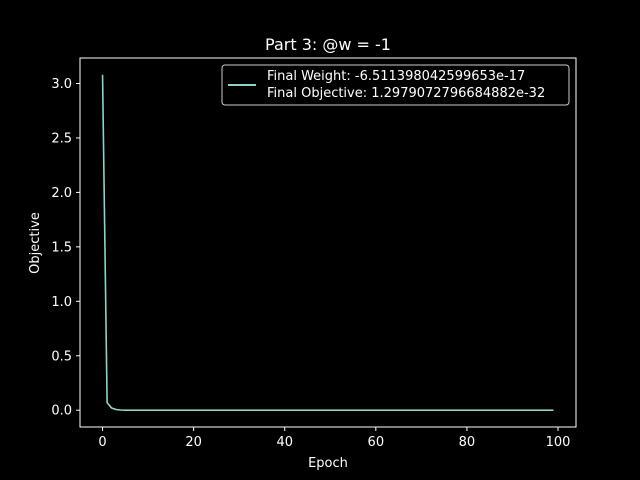 This screenshot has width=640, height=480. I want to click on legend-entry-line-1: Final Weight: -6.511398042599653e-17, so click(396, 76).